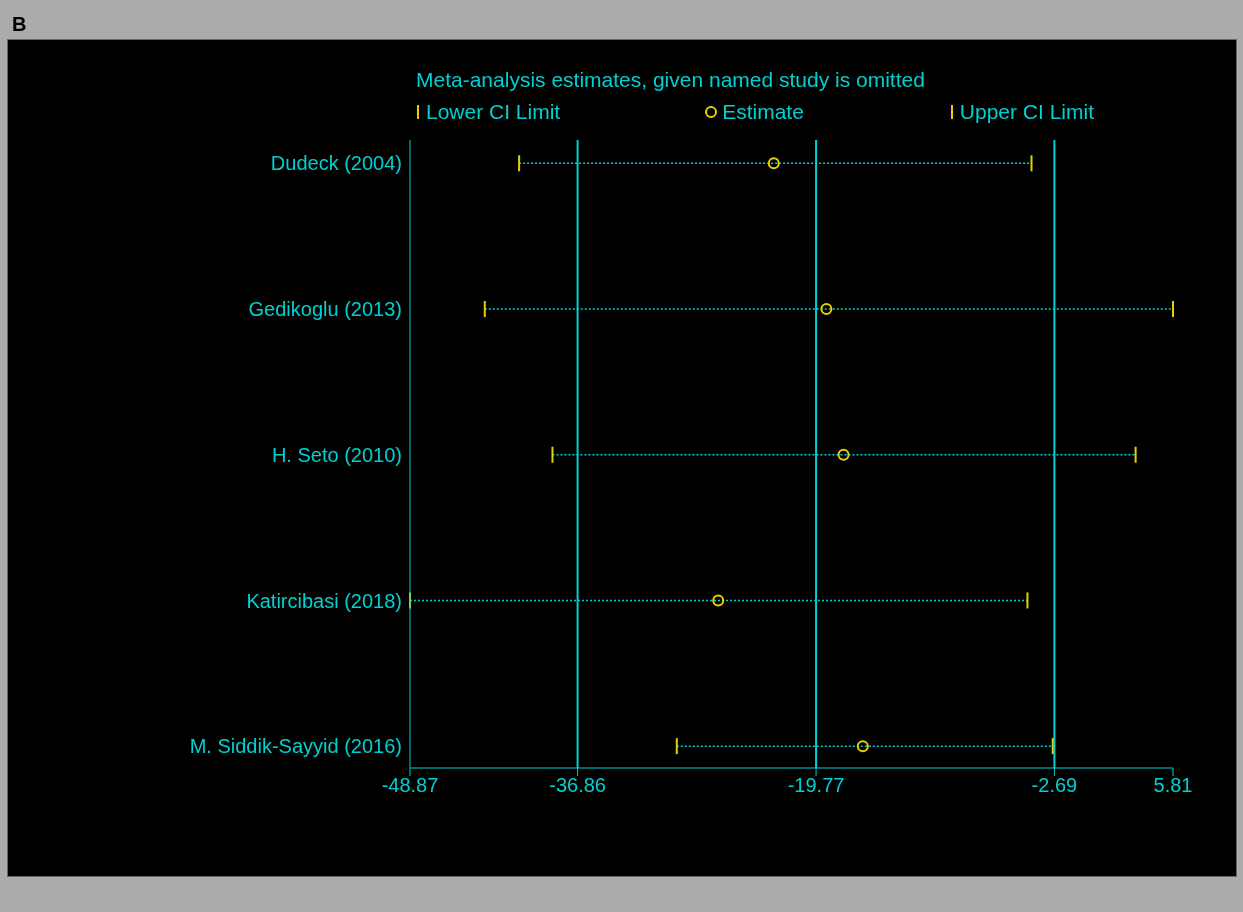 The image size is (1243, 912). What do you see at coordinates (816, 785) in the screenshot?
I see `x-tick-label: -19.77` at bounding box center [816, 785].